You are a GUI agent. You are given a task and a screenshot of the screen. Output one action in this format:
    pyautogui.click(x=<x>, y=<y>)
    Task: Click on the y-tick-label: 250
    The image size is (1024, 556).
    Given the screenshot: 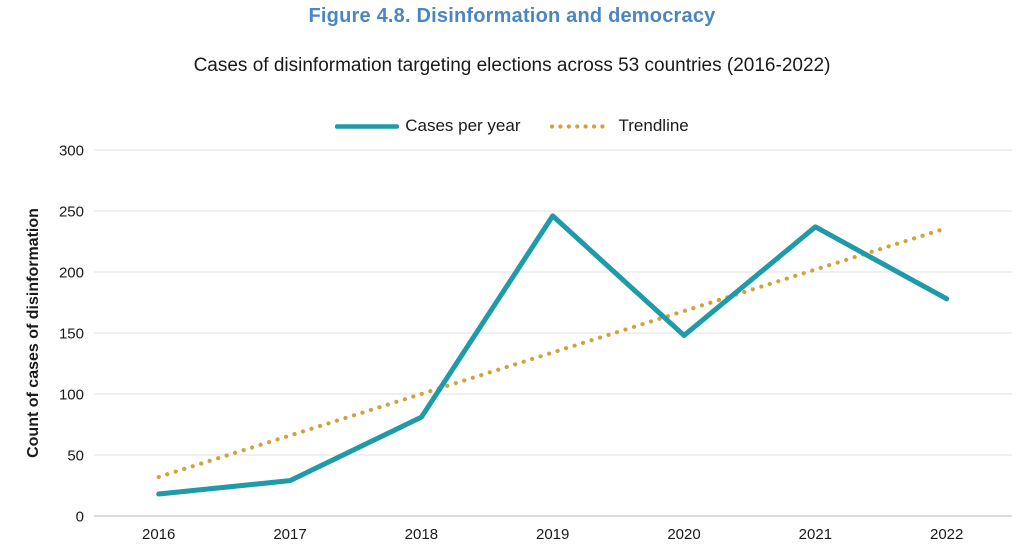 What is the action you would take?
    pyautogui.click(x=71, y=212)
    